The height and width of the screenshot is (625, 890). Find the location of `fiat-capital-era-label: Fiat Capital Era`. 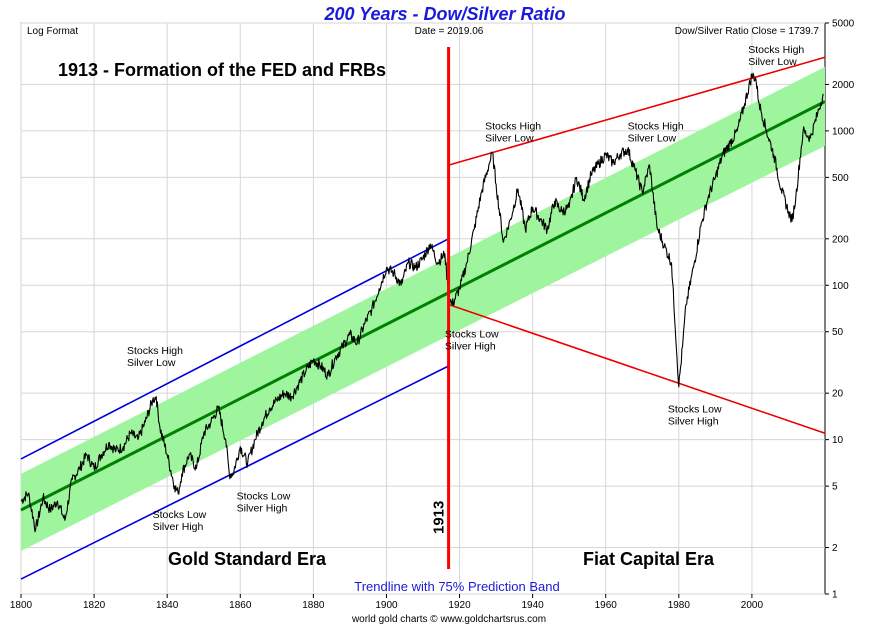

fiat-capital-era-label: Fiat Capital Era is located at coordinates (649, 559).